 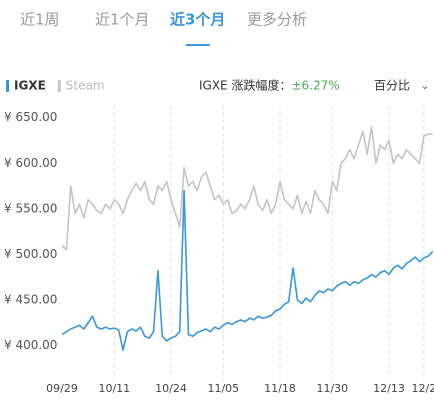 What do you see at coordinates (332, 388) in the screenshot?
I see `x-tick-label: 11/30` at bounding box center [332, 388].